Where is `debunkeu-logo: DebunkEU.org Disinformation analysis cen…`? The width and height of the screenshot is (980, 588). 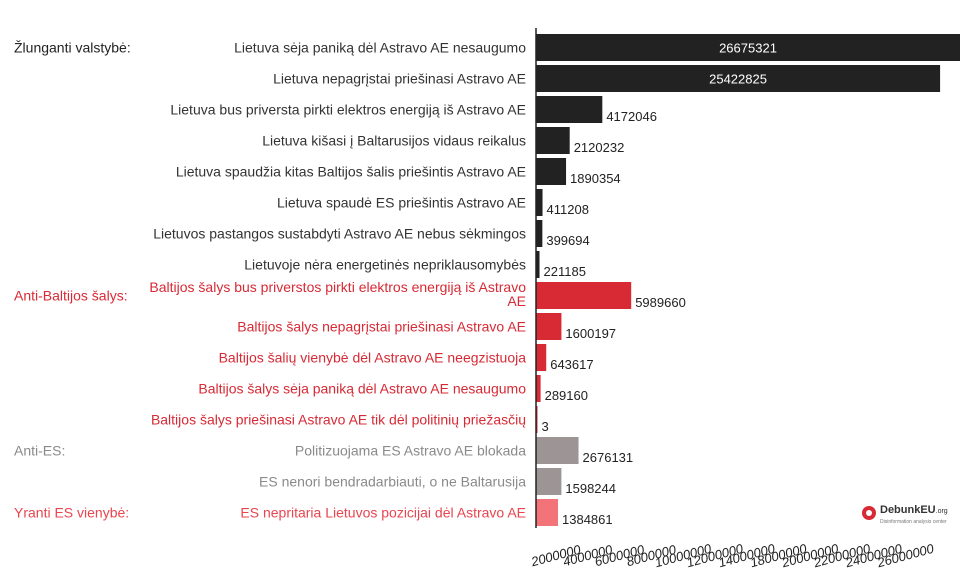 debunkeu-logo: DebunkEU.org Disinformation analysis cen… is located at coordinates (905, 512).